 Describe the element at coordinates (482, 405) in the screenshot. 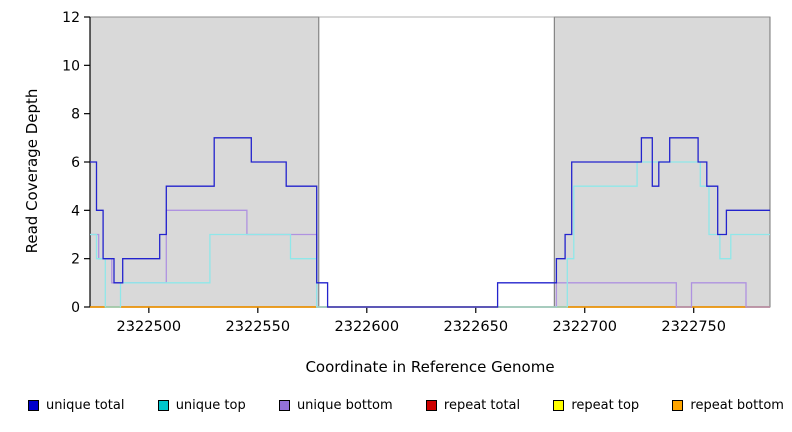

I see `legend-label: repeat total` at that location.